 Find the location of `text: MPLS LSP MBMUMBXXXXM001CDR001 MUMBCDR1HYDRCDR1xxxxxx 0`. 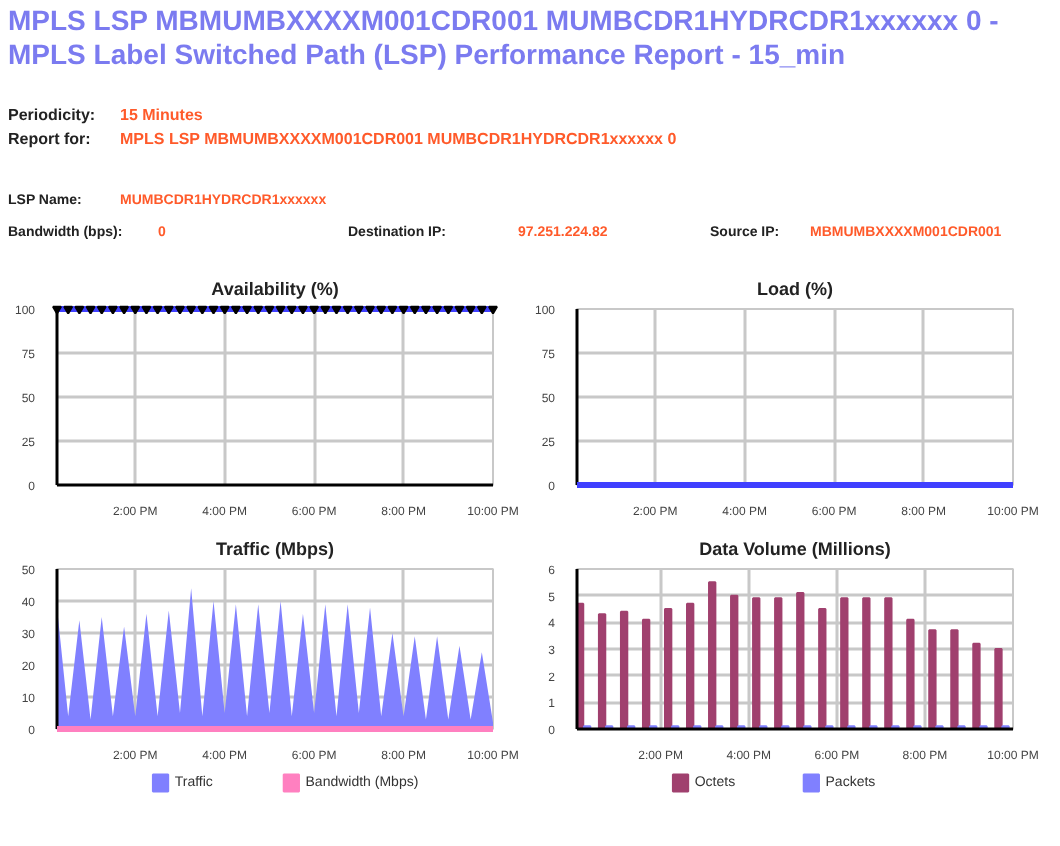

text: MPLS LSP MBMUMBXXXXM001CDR001 MUMBCDR1HYDRCDR1xxxxxx 0 is located at coordinates (398, 139).